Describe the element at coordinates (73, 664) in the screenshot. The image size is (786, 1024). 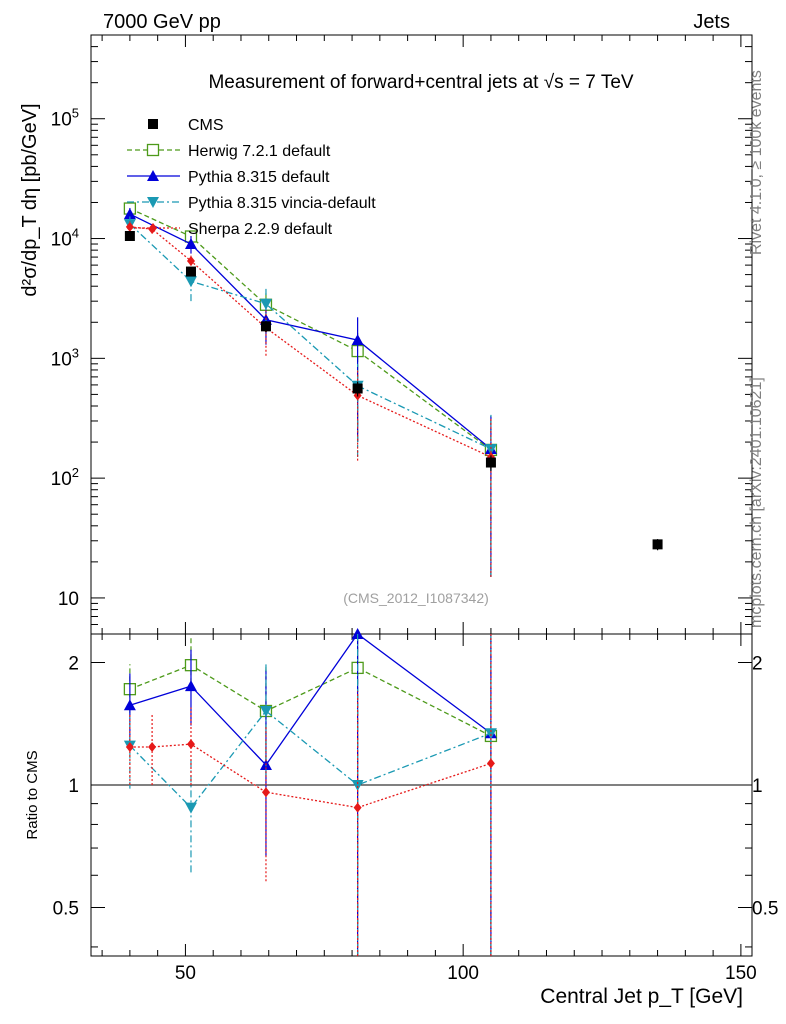
I see `y-tick-label-ratio: 2` at that location.